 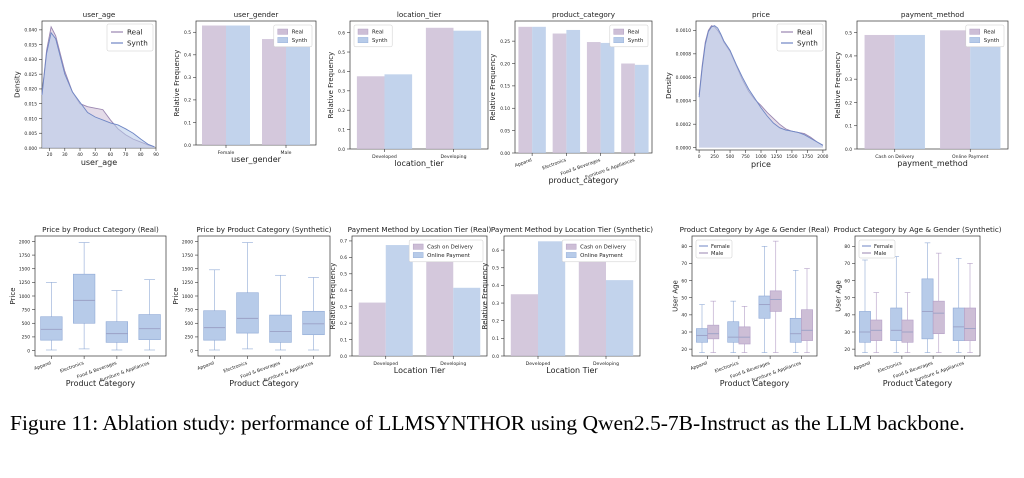 What do you see at coordinates (584, 14) in the screenshot?
I see `chart-title: product_category` at bounding box center [584, 14].